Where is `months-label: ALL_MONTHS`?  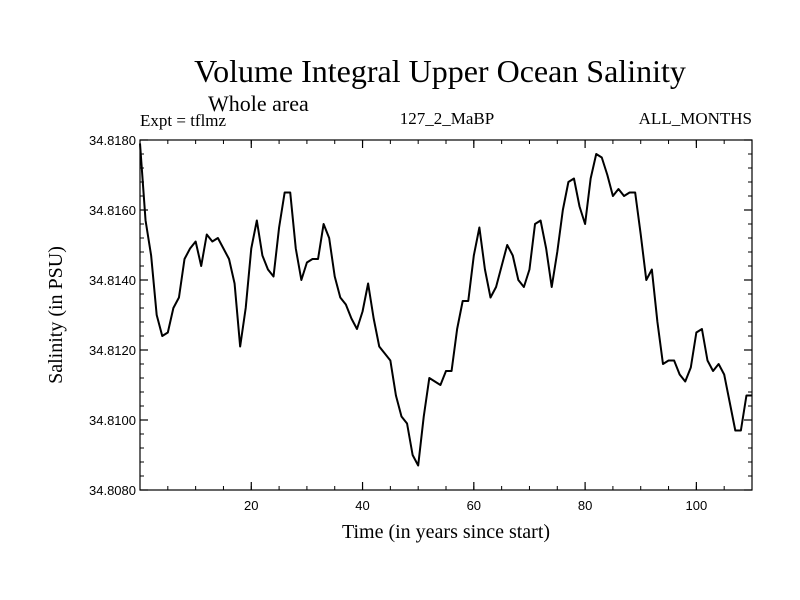 months-label: ALL_MONTHS is located at coordinates (695, 118).